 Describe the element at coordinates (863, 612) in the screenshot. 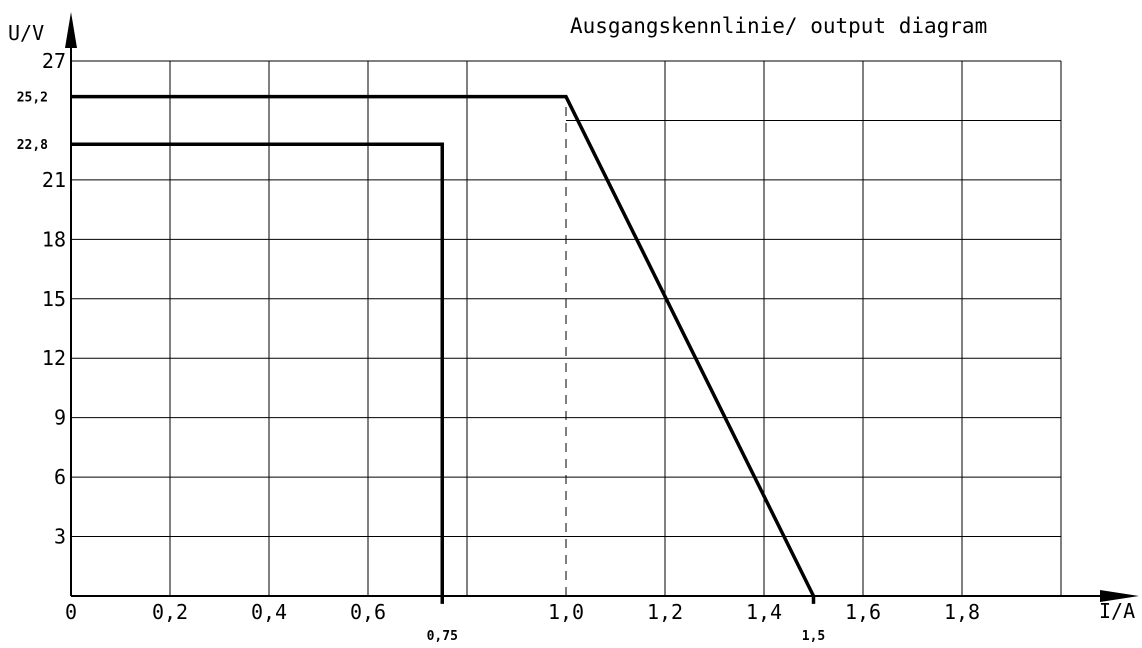

I see `x-tick-label: 1,6` at that location.